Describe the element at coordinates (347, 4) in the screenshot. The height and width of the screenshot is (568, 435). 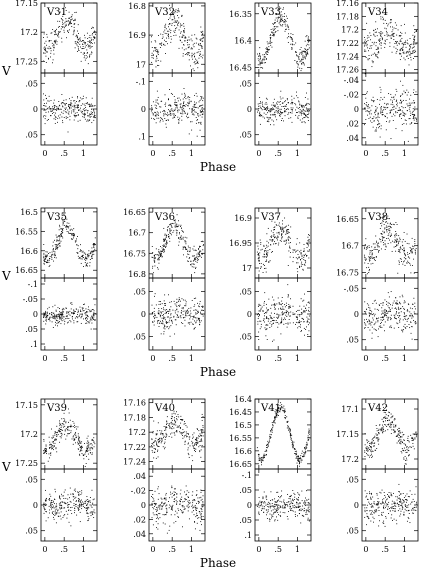
I see `y-tick-label: 17.16` at that location.